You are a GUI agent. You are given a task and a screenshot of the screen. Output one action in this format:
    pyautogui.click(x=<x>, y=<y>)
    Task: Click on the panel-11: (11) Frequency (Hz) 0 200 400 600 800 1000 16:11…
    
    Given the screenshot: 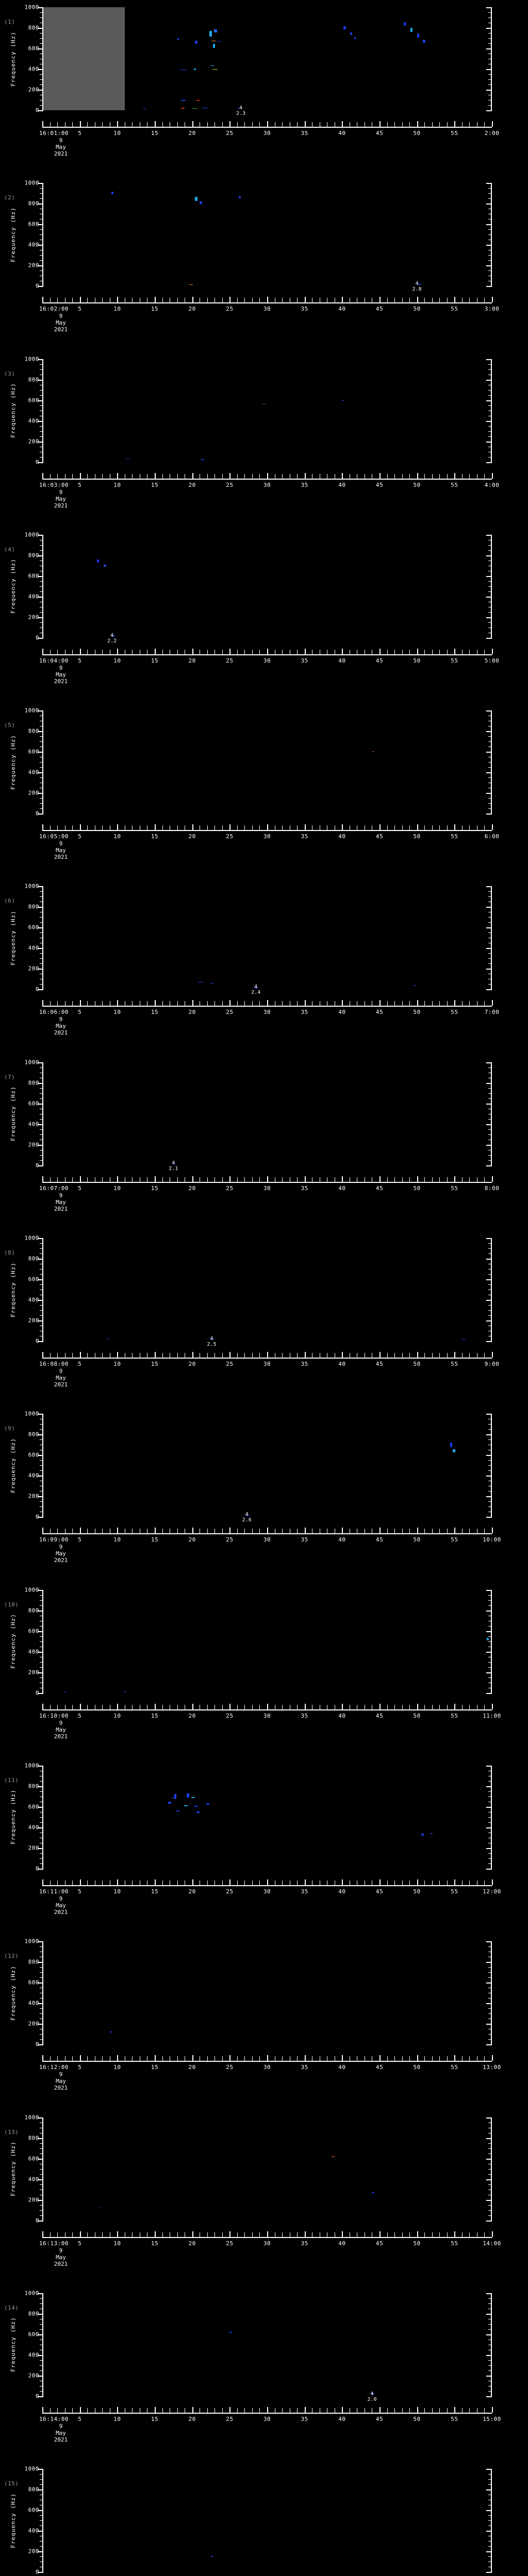 What is the action you would take?
    pyautogui.click(x=264, y=1846)
    